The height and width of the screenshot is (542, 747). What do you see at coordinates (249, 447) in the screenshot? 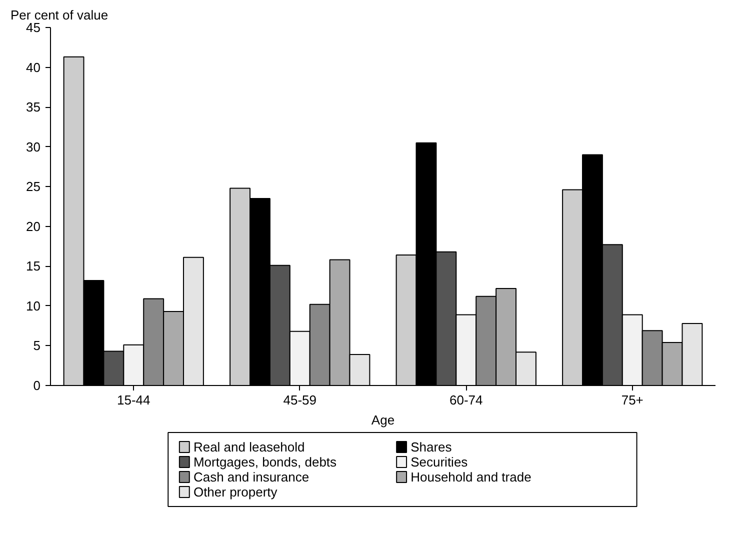
I see `legend-label: Real and leasehold` at bounding box center [249, 447].